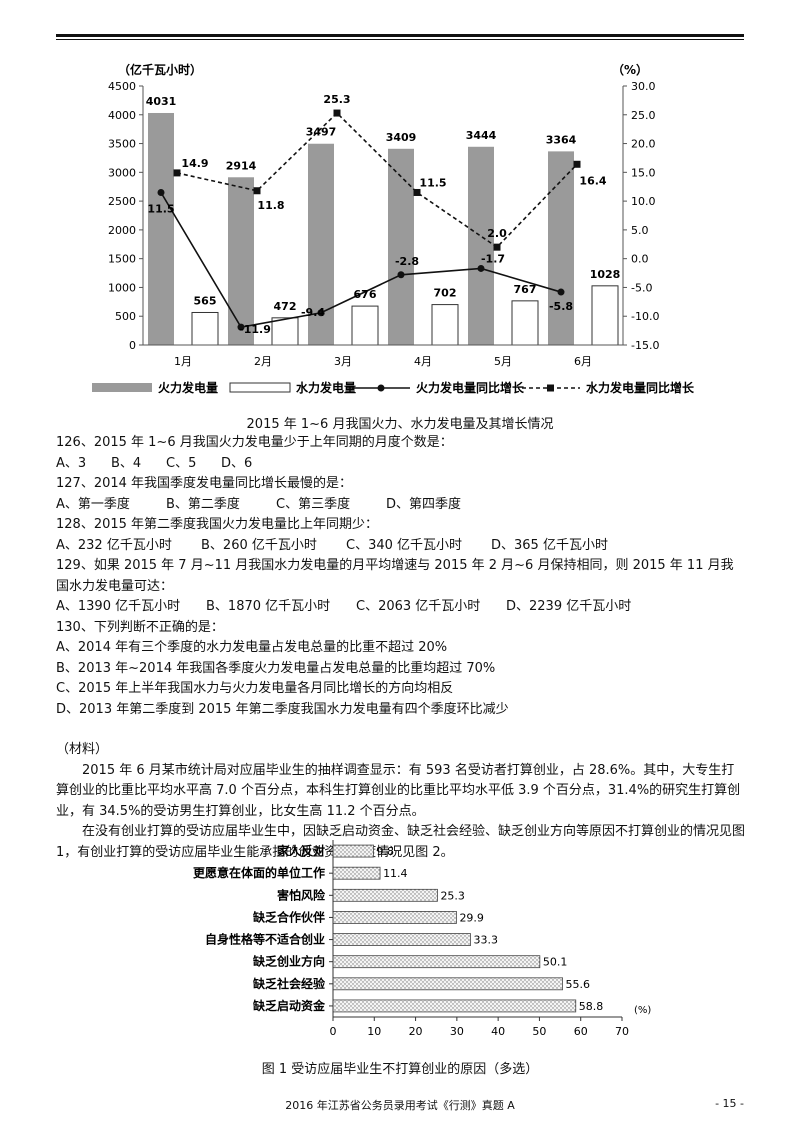 Image resolution: width=800 pixels, height=1132 pixels. Describe the element at coordinates (424, 504) in the screenshot. I see `option-d: D、第四季度` at that location.